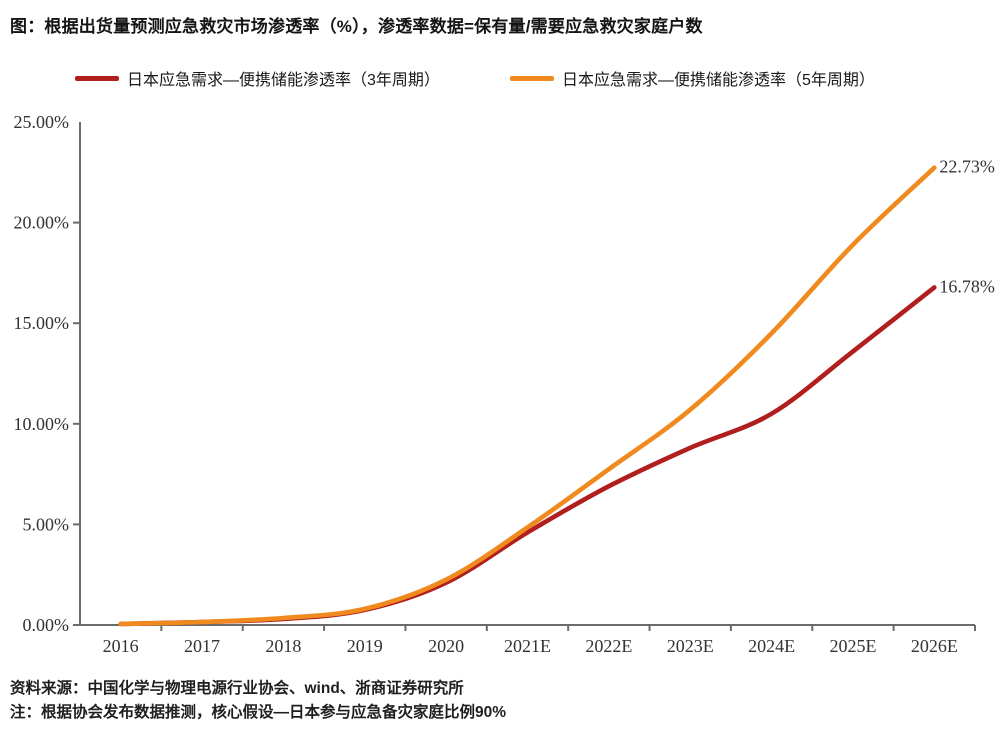 This screenshot has height=749, width=1000. What do you see at coordinates (934, 646) in the screenshot?
I see `x-axis-label: 2026E` at bounding box center [934, 646].